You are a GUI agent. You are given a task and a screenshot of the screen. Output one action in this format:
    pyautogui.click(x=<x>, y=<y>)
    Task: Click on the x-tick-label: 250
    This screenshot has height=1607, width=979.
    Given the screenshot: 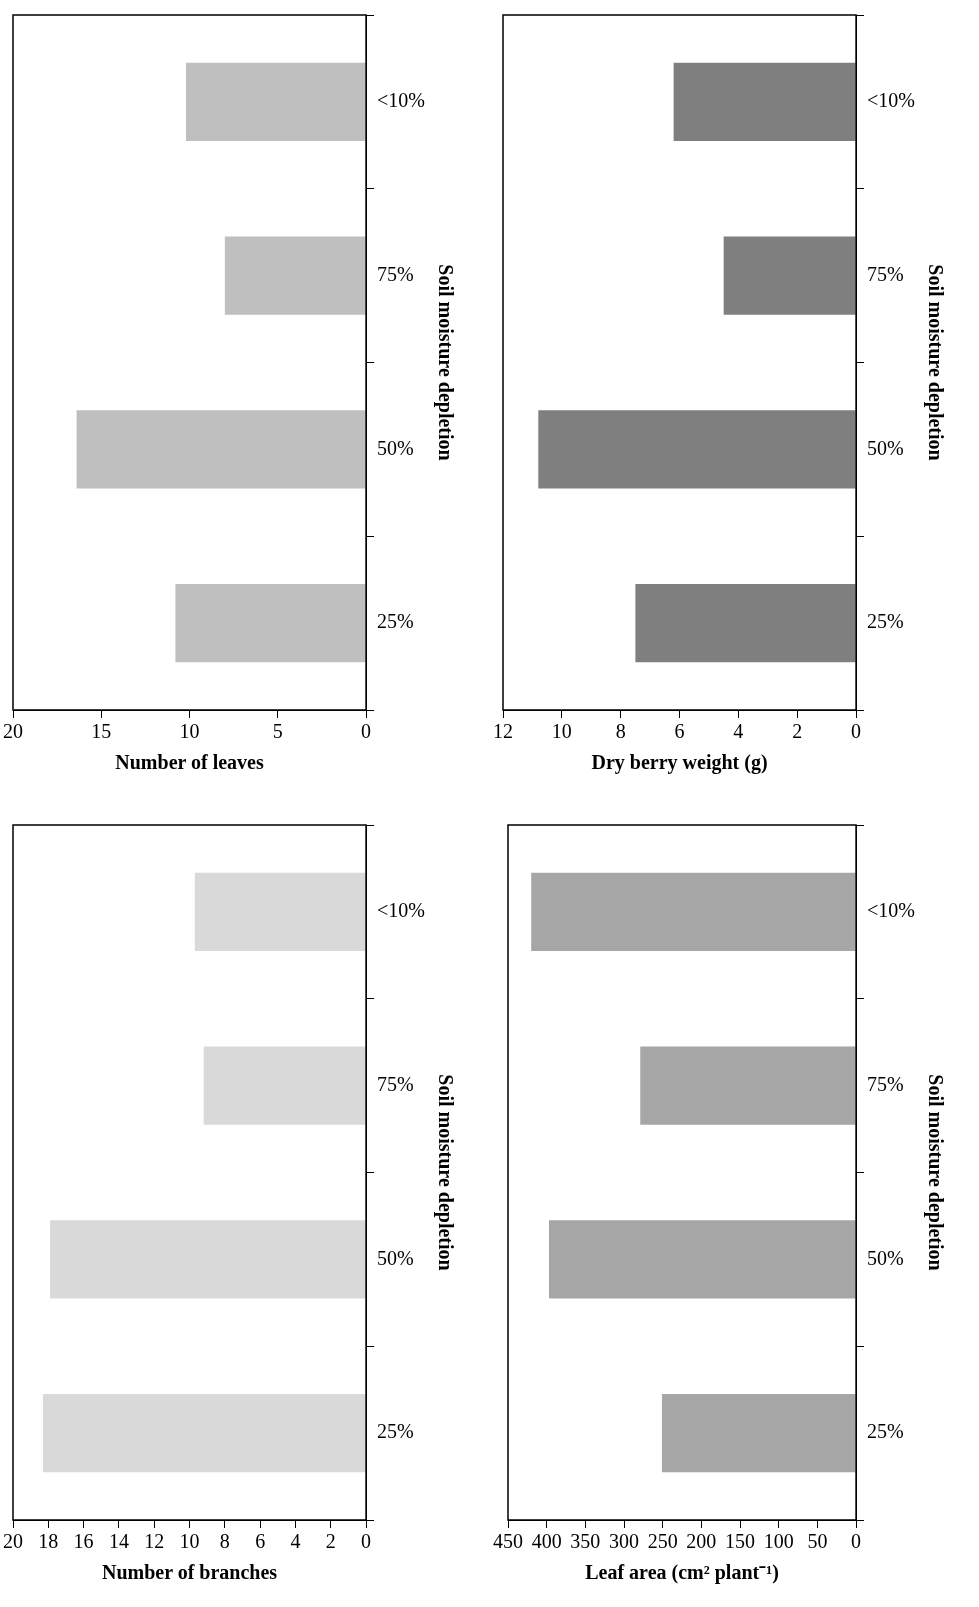 What is the action you would take?
    pyautogui.click(x=662, y=1541)
    